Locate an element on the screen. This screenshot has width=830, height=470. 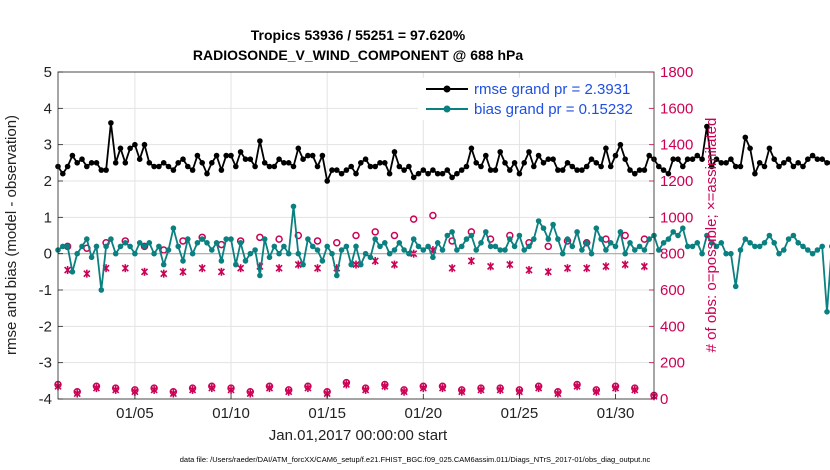
y-right-tick-label: 600 is located at coordinates (672, 290).